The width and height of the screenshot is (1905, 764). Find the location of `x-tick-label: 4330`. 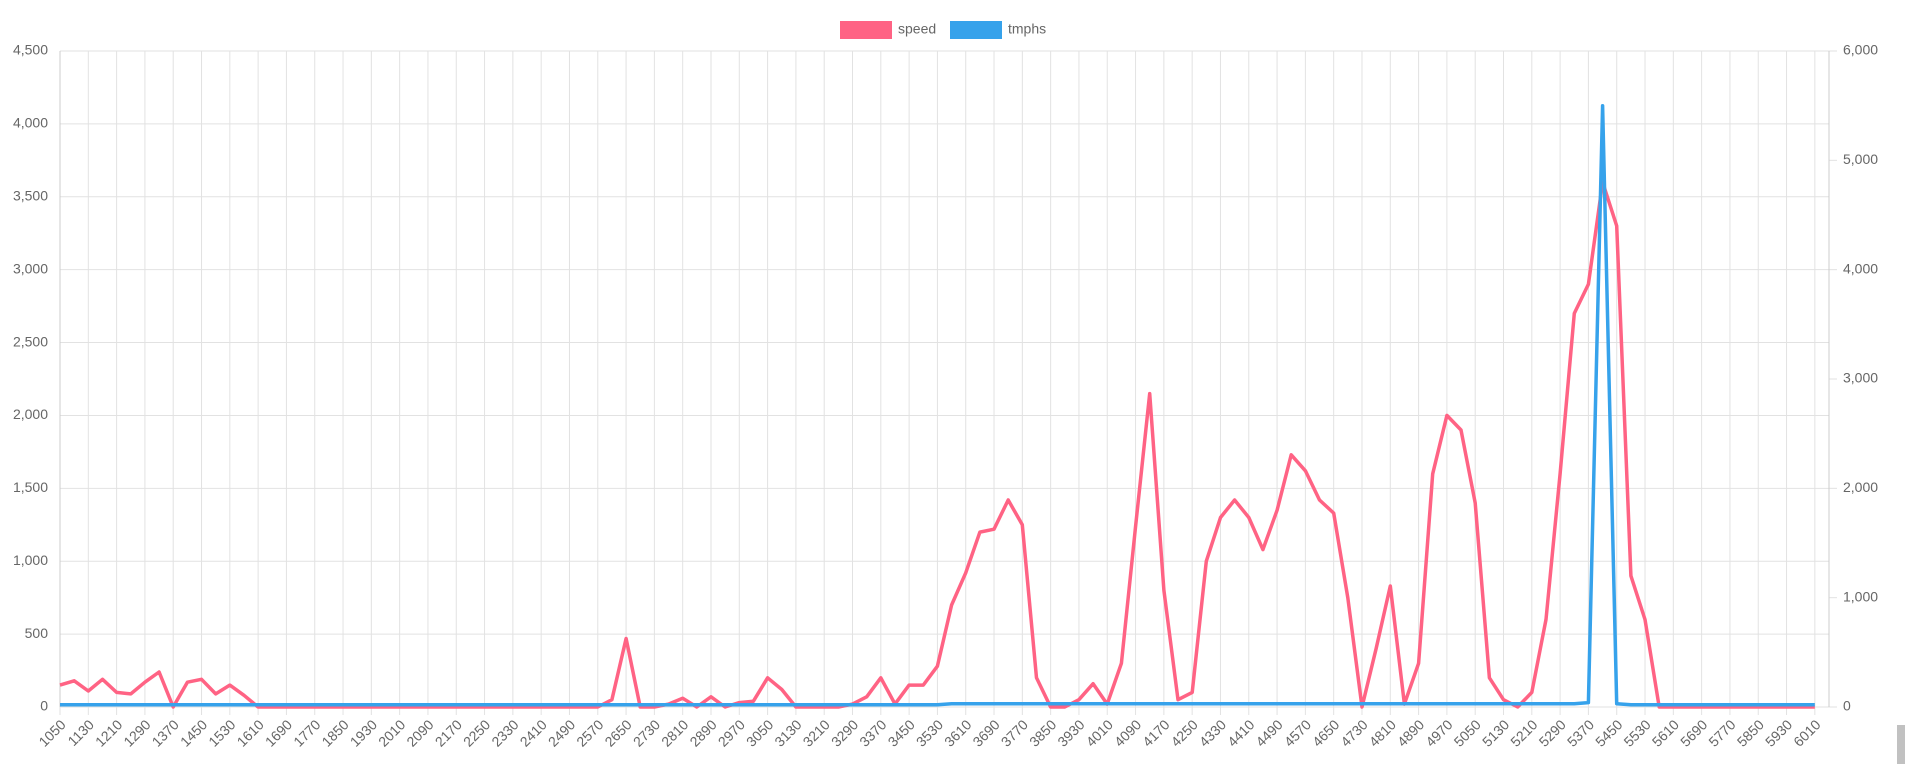

x-tick-label: 4330 is located at coordinates (1212, 732).